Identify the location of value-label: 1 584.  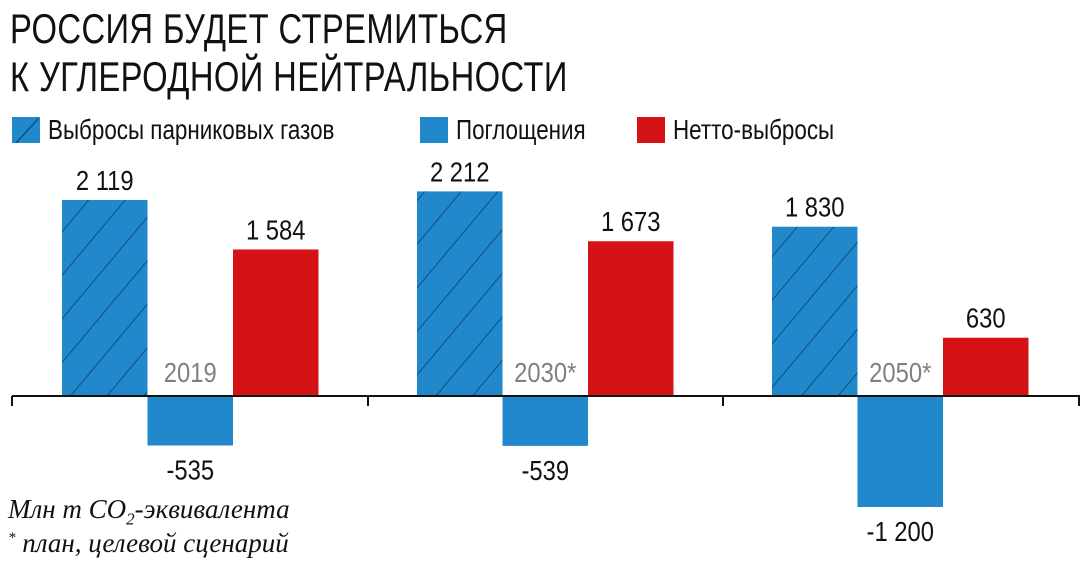
(276, 230).